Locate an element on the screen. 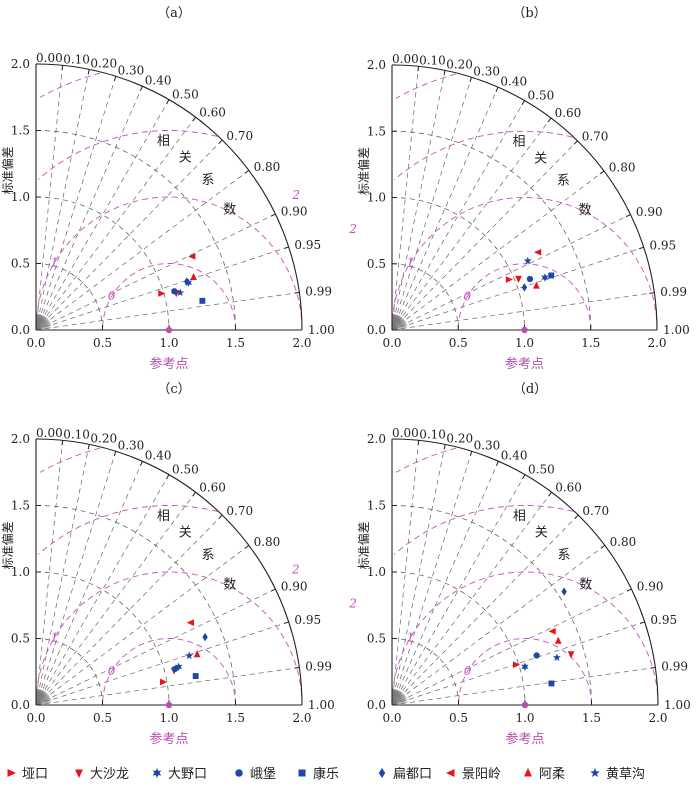 The height and width of the screenshot is (790, 700). rmse-label: 2 is located at coordinates (352, 603).